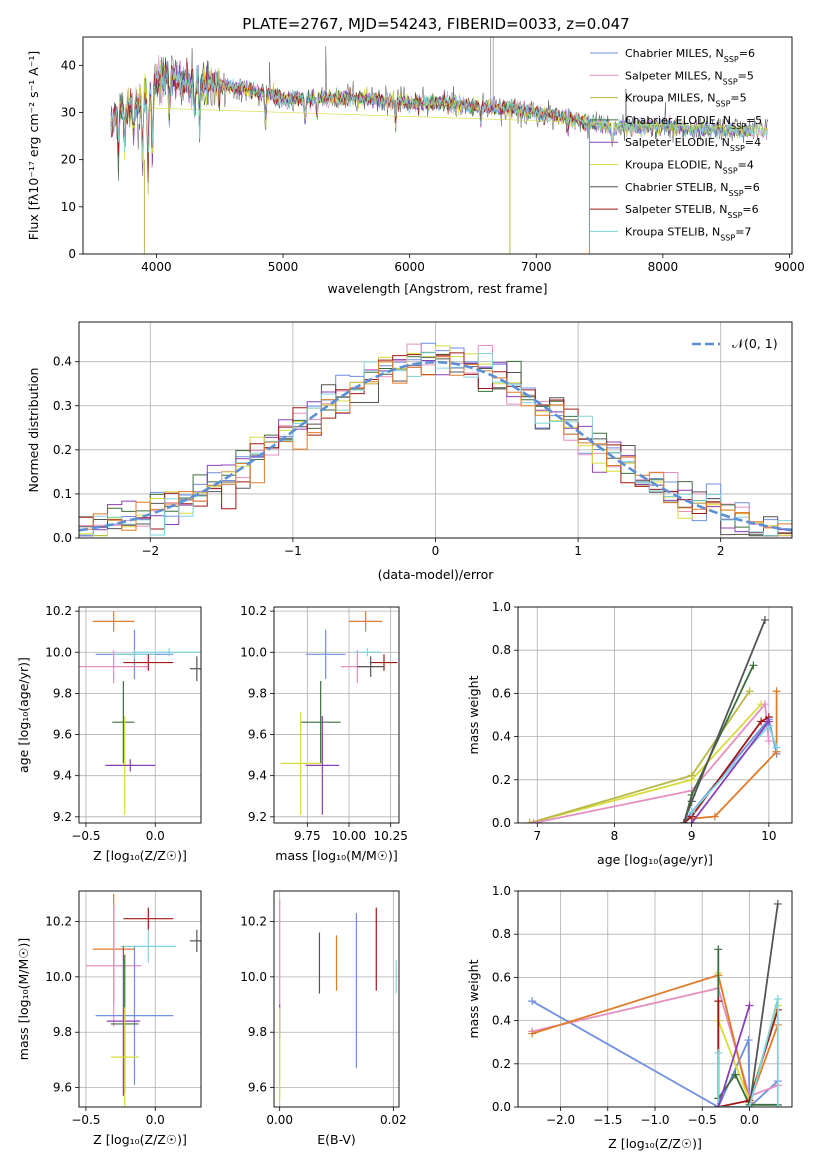  Describe the element at coordinates (68, 160) in the screenshot. I see `y-tick-label: 20` at that location.